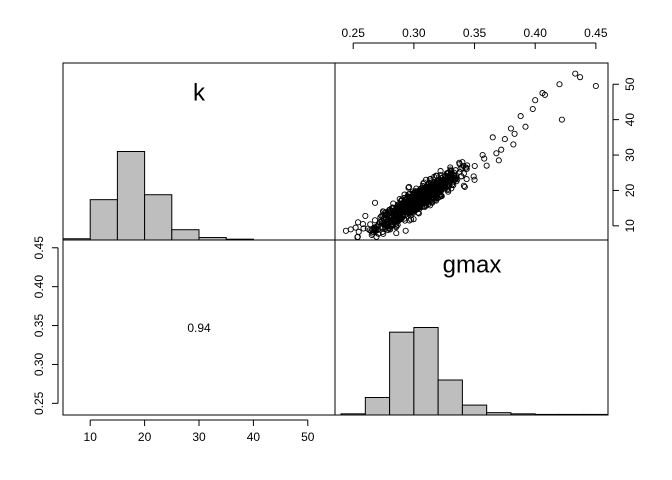  Describe the element at coordinates (630, 226) in the screenshot. I see `right-axis-tick-label: 10` at that location.